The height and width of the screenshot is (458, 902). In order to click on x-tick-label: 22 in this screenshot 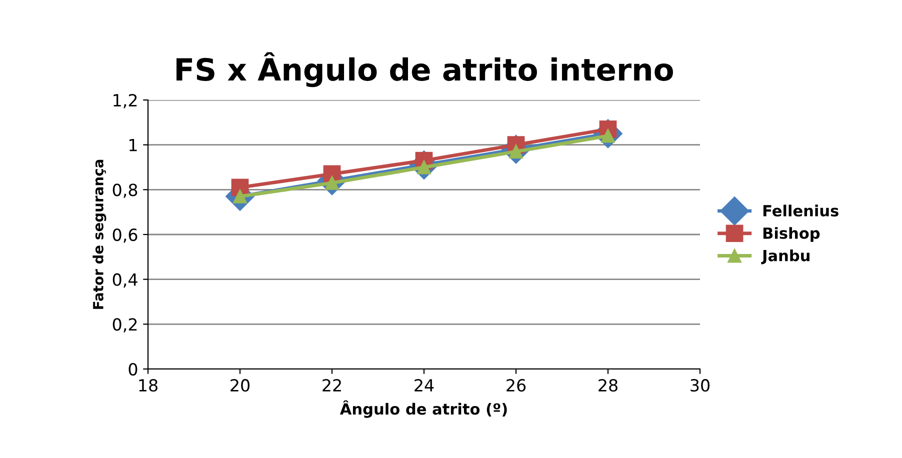, I will do `click(331, 385)`.